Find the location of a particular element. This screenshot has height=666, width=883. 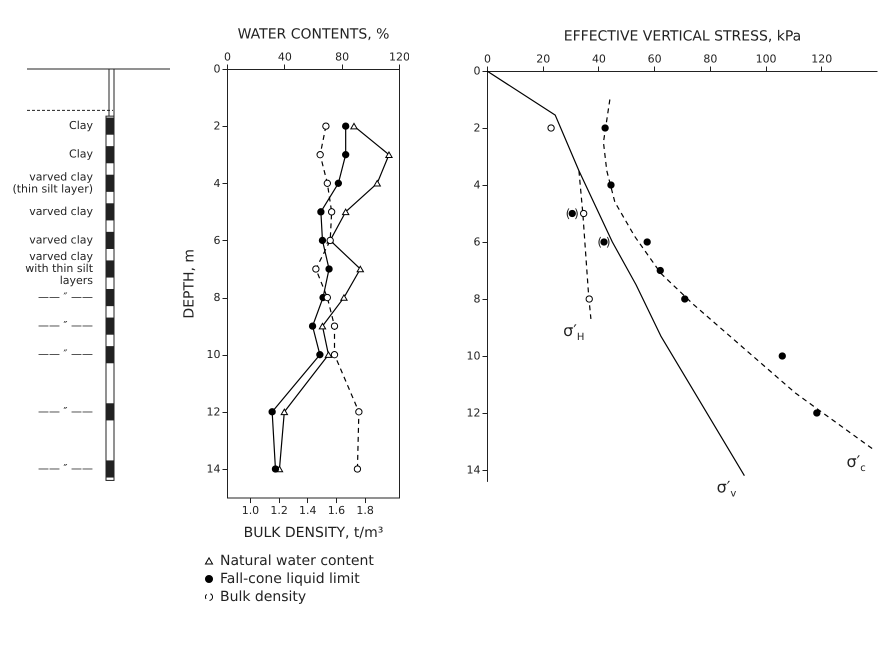

x-tick-label: 120 is located at coordinates (821, 59).